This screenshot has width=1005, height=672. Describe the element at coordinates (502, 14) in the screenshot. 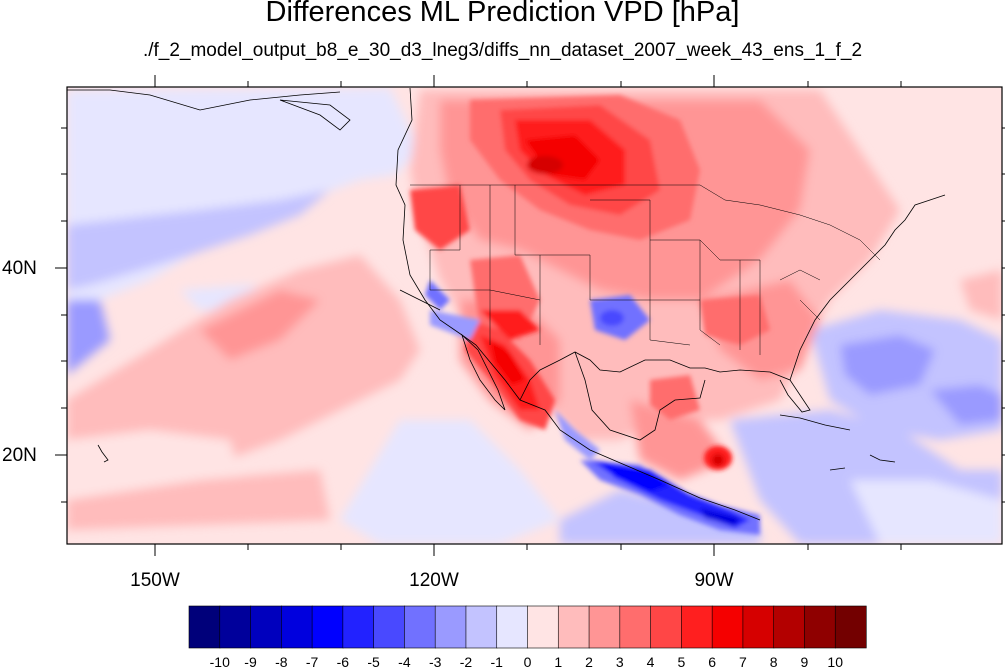

I see `chart-title: Differences ML Prediction VPD [hPa]` at that location.